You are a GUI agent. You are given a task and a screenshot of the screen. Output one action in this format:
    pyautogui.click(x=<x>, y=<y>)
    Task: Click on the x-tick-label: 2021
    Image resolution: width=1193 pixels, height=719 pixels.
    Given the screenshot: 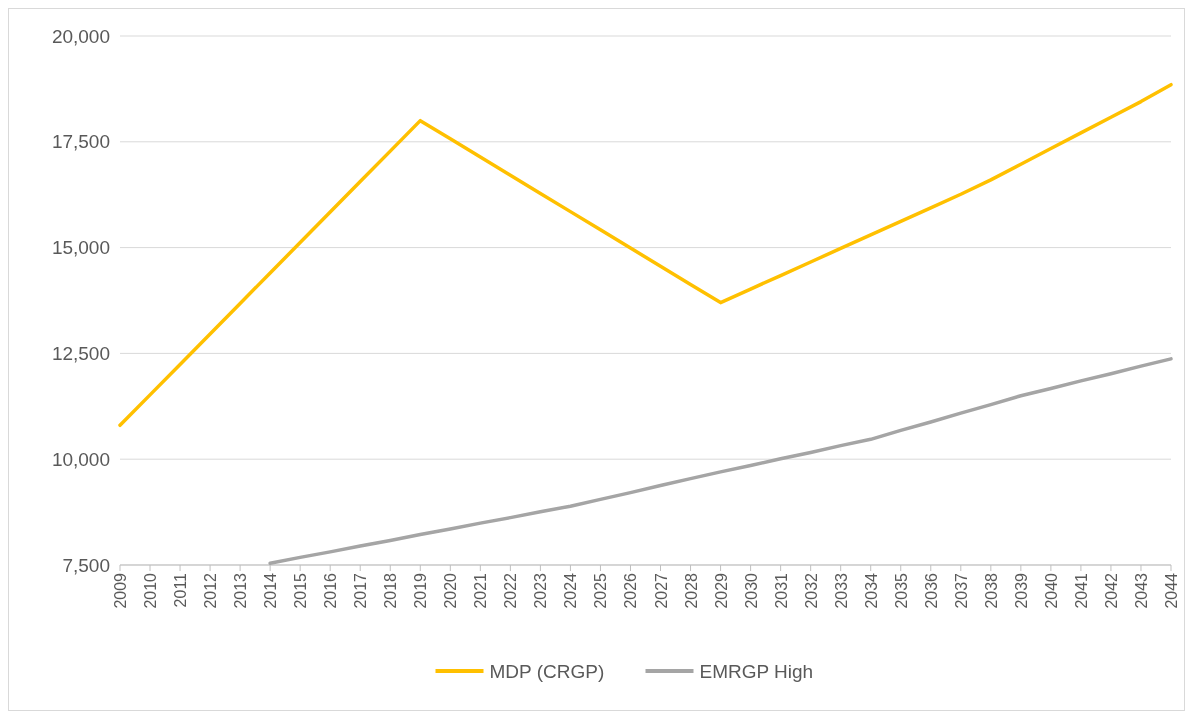 What is the action you would take?
    pyautogui.click(x=481, y=590)
    